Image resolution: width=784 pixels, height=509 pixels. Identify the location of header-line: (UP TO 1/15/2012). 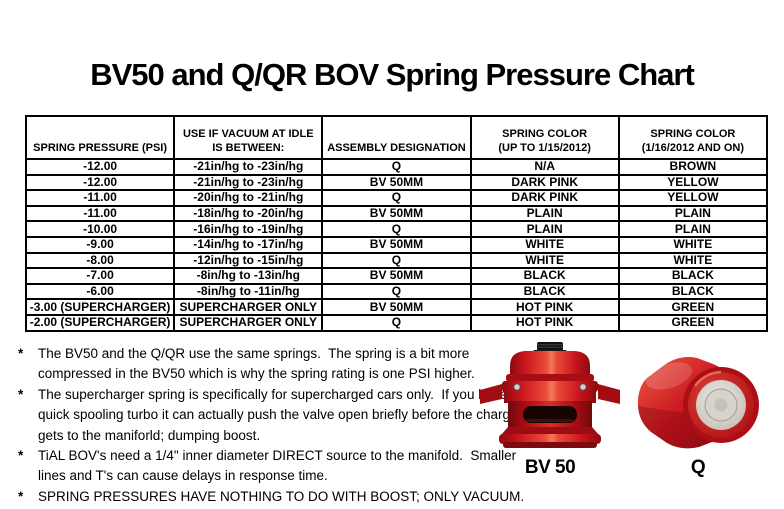
(544, 147).